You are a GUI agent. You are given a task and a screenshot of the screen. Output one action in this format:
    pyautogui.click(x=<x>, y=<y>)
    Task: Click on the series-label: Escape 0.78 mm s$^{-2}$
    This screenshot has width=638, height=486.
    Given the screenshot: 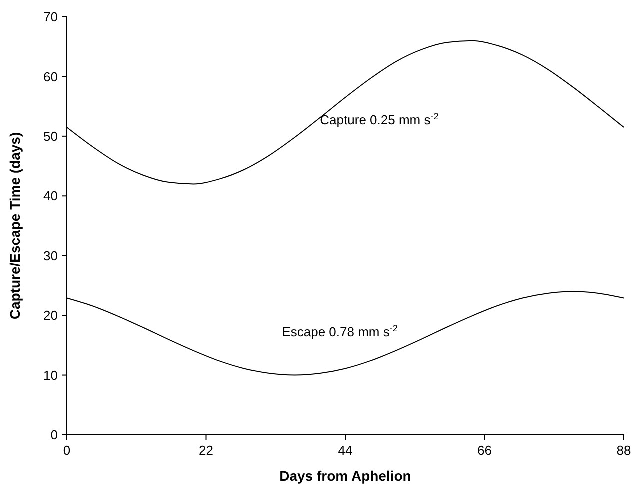 What is the action you would take?
    pyautogui.click(x=340, y=331)
    